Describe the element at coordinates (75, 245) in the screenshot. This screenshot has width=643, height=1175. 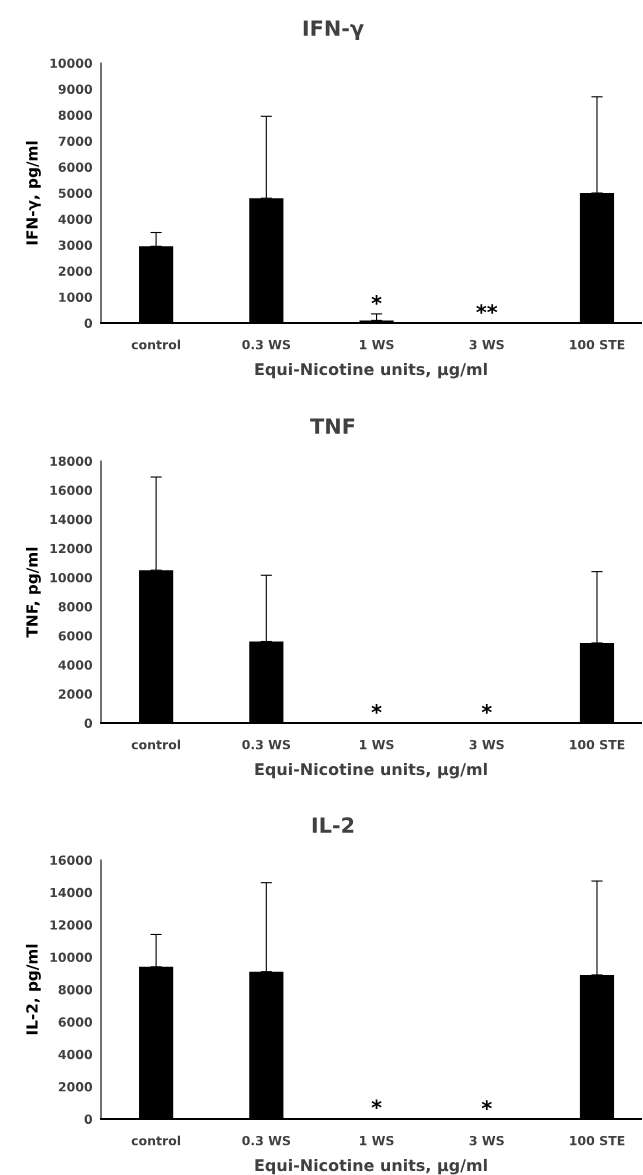
I see `y-tick-label: 3000` at that location.